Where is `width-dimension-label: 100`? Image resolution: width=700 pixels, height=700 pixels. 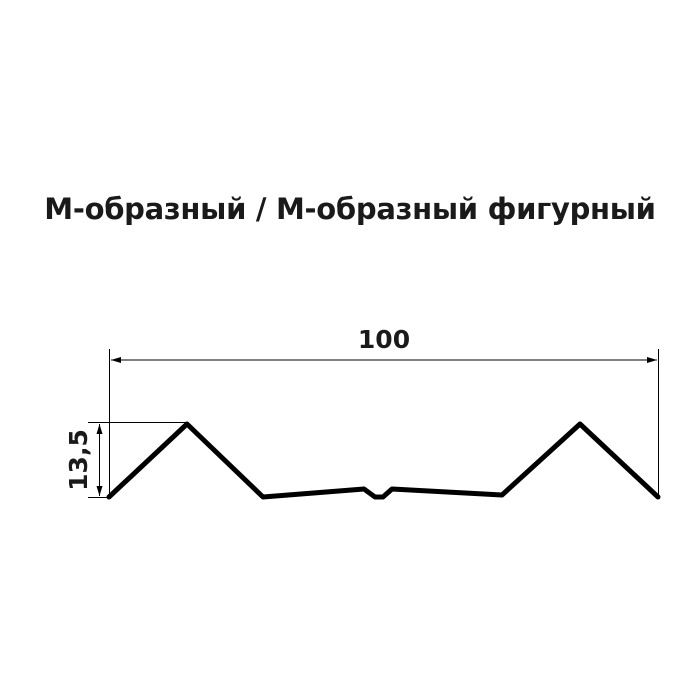
width-dimension-label: 100 is located at coordinates (384, 339).